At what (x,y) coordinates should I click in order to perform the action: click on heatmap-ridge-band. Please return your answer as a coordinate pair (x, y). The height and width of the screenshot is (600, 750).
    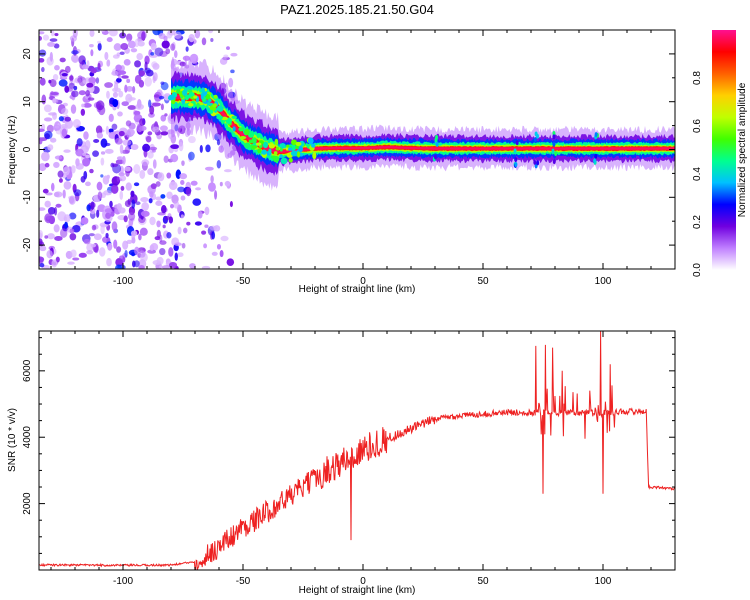
    Looking at the image, I should click on (423, 124).